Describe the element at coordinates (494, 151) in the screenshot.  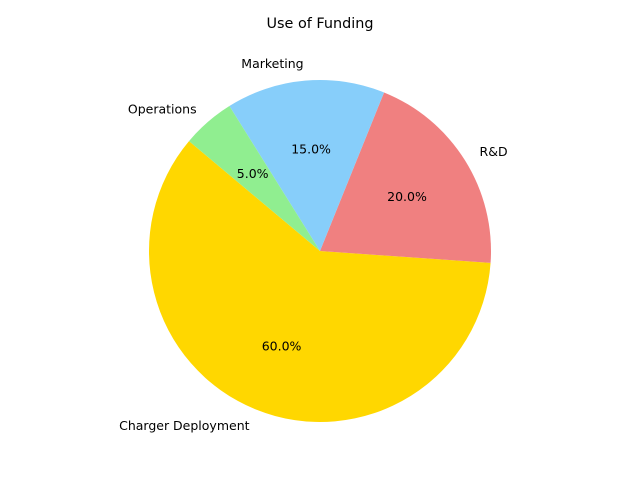
I see `slice-label-randd: R&D` at that location.